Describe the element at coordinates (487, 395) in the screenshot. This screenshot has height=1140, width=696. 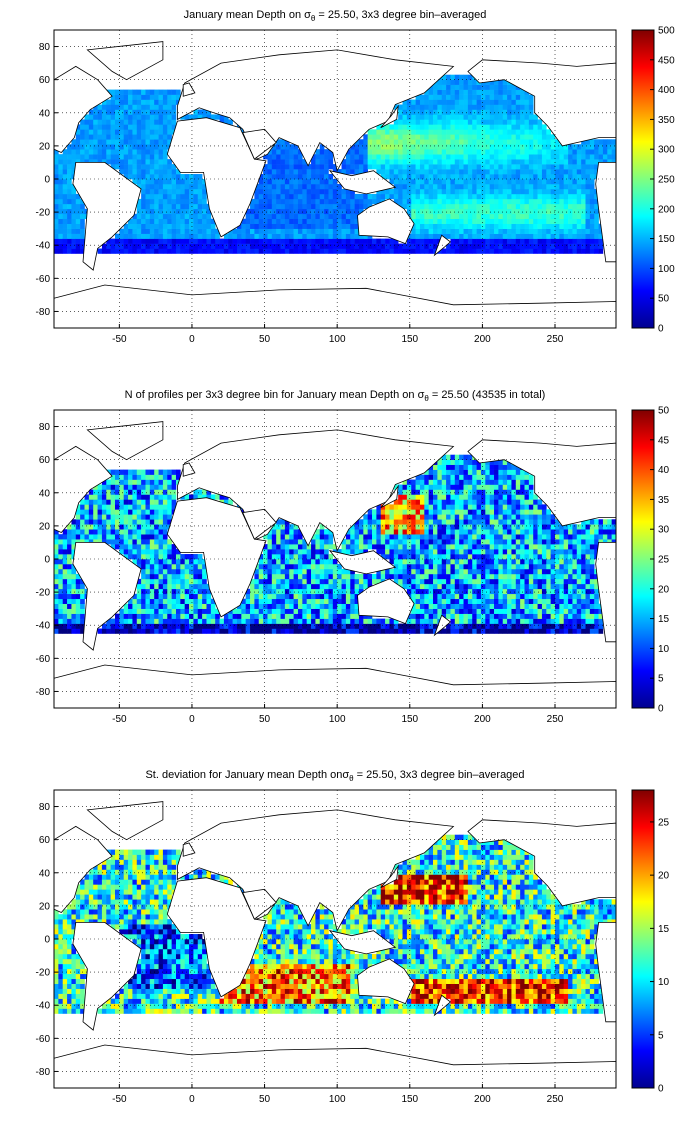
I see `chart-title-rest: = 25.50 (43535 in total)` at that location.